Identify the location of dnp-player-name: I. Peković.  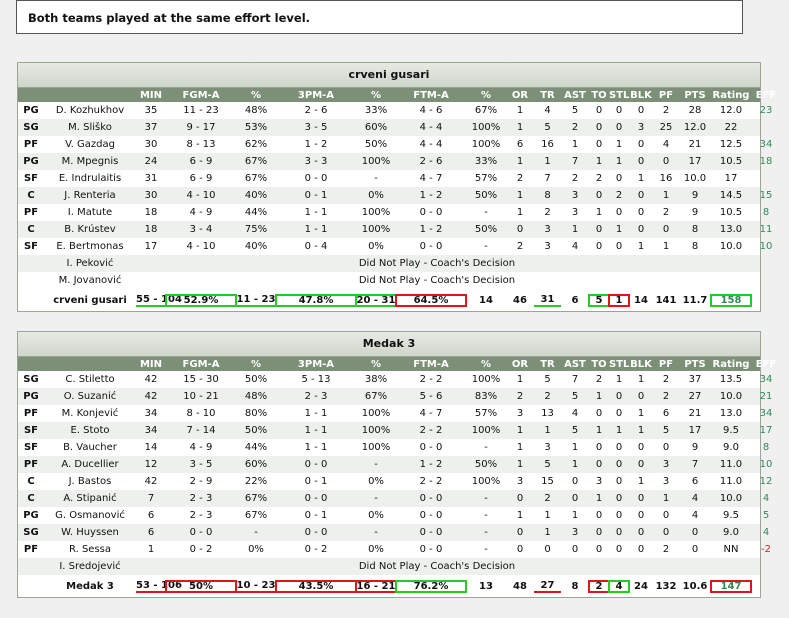
(90, 263).